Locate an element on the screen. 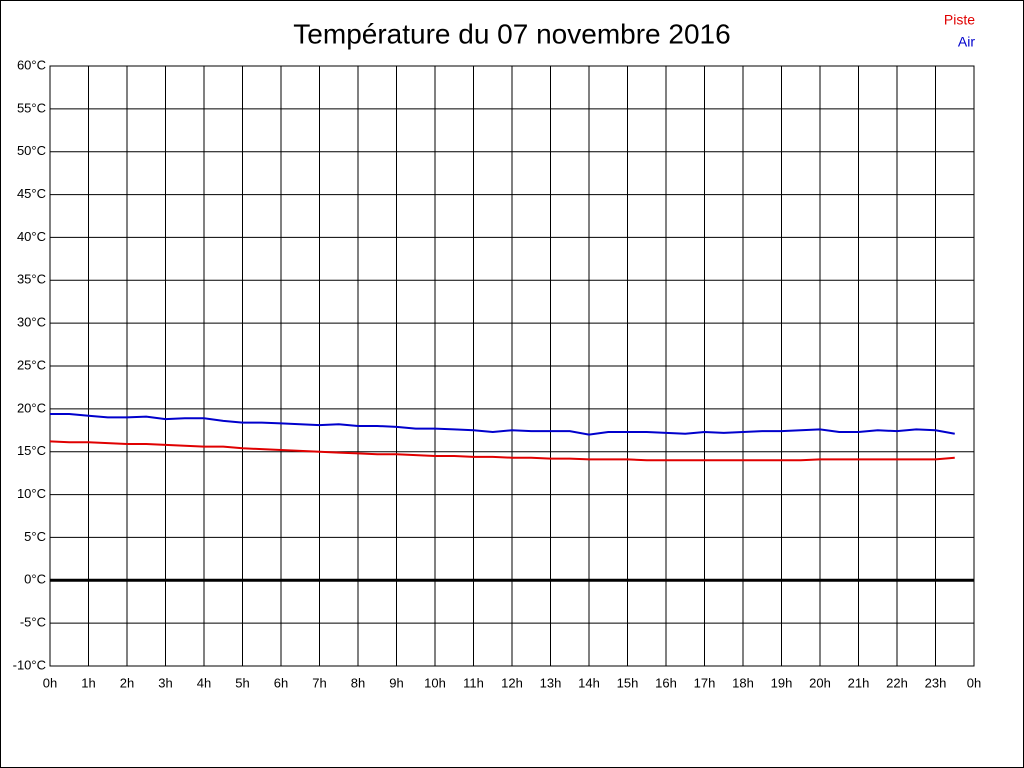 Image resolution: width=1024 pixels, height=768 pixels. x-tick-label: 12h is located at coordinates (512, 682).